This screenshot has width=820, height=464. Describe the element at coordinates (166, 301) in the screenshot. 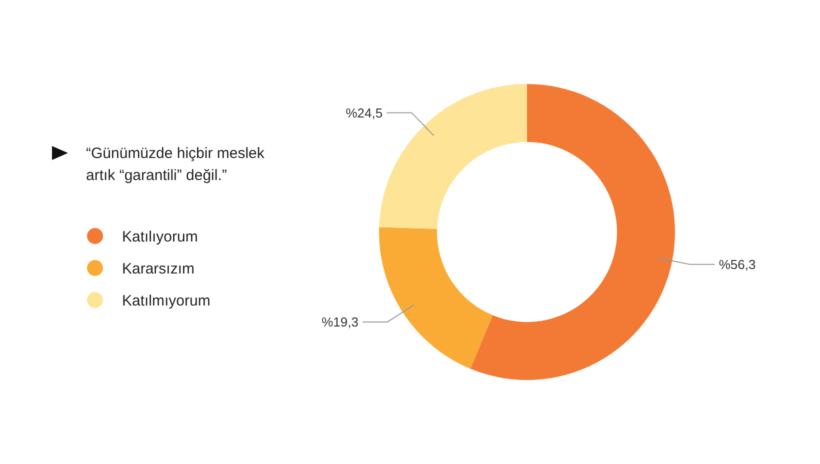

I see `legend-label: Katılmıyorum` at that location.